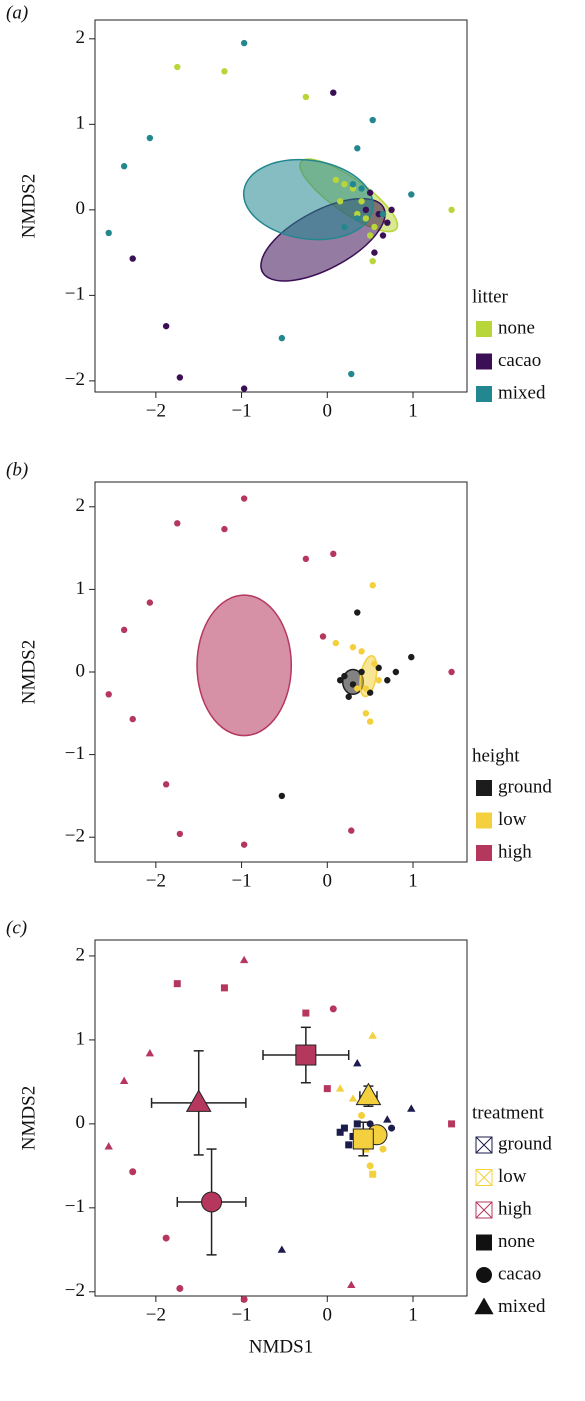 The height and width of the screenshot is (1401, 585). What do you see at coordinates (496, 755) in the screenshot?
I see `legend-title: height` at bounding box center [496, 755].